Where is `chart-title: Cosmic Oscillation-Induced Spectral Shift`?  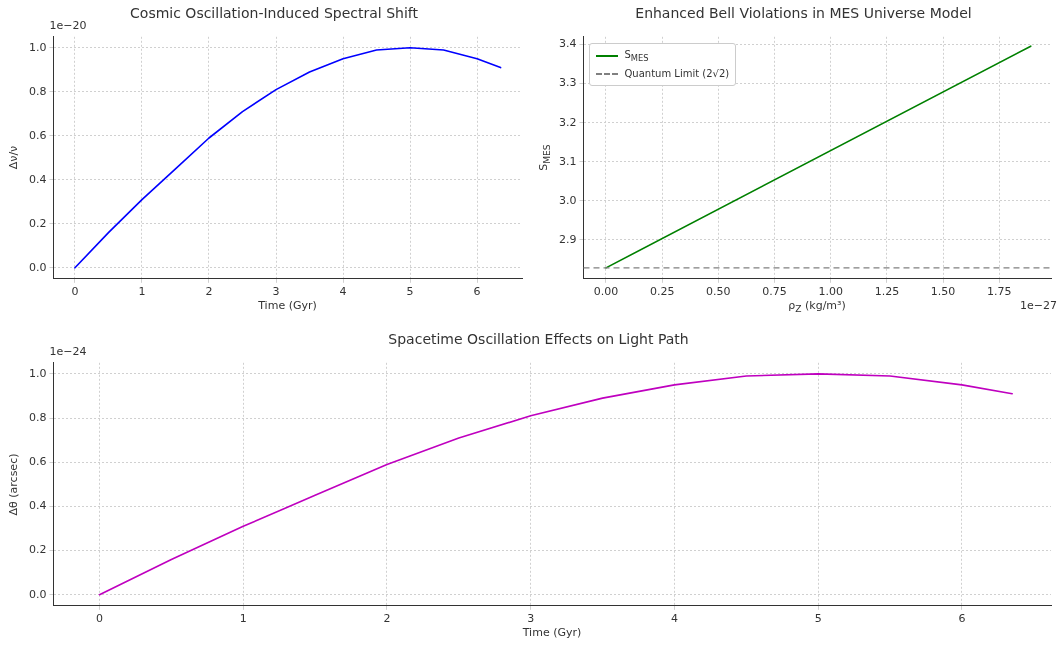 chart-title: Cosmic Oscillation-Induced Spectral Shift is located at coordinates (274, 13).